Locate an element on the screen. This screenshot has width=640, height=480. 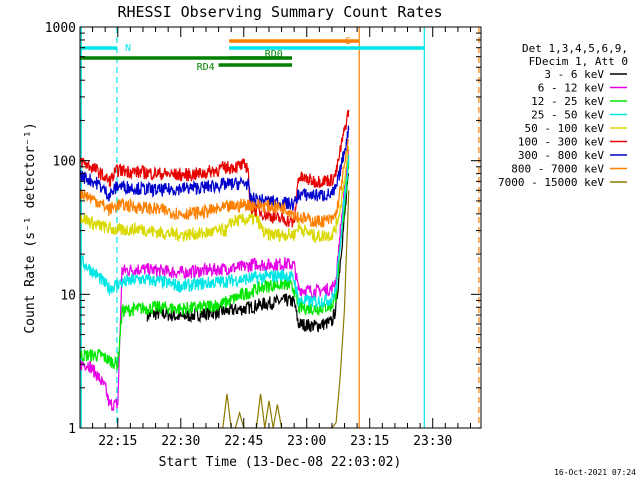
legend-header: FDecim 1, Att 0 is located at coordinates (578, 61).